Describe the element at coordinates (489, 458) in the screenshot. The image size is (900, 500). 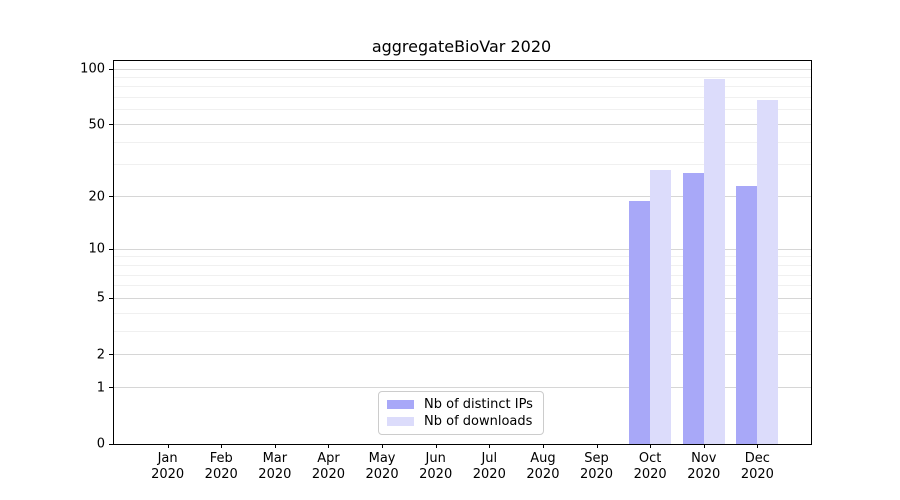
I see `x-tick-month: Jul` at that location.